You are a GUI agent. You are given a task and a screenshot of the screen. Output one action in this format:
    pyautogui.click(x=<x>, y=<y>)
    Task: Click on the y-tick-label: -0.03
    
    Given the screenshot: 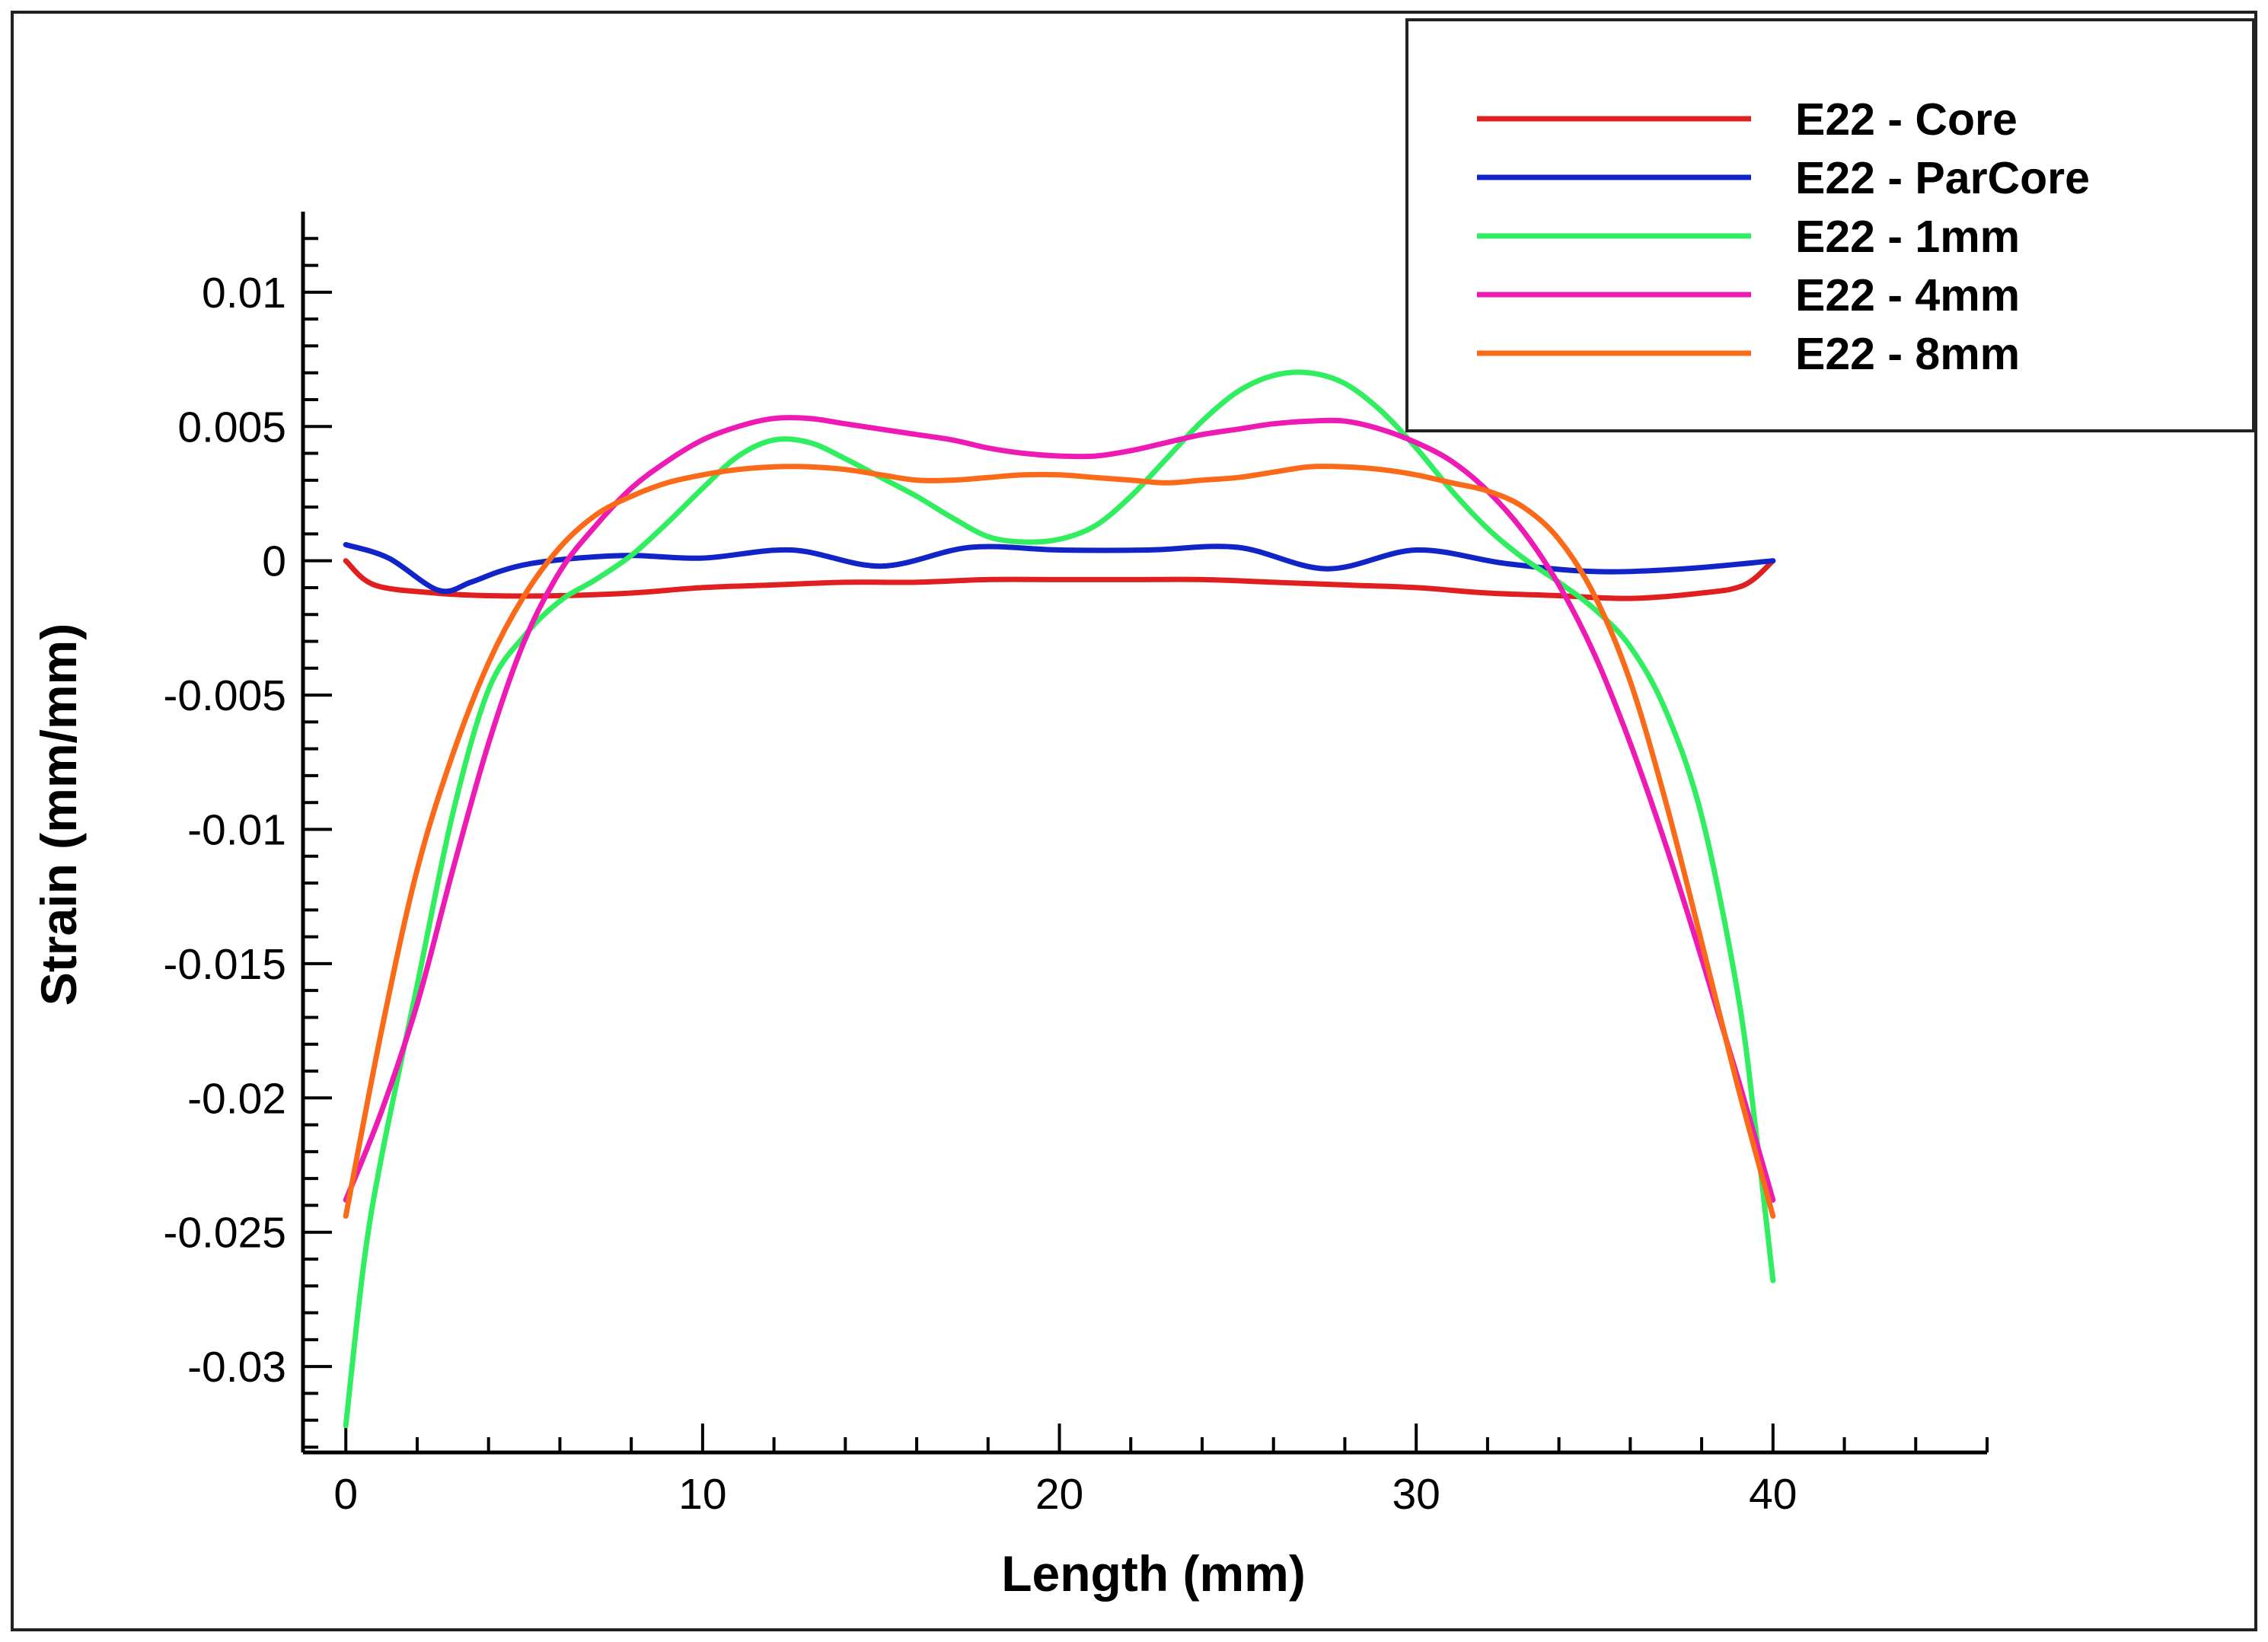 What is the action you would take?
    pyautogui.click(x=236, y=1368)
    